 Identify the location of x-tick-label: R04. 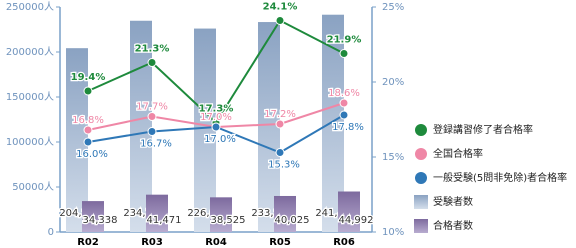
(216, 242).